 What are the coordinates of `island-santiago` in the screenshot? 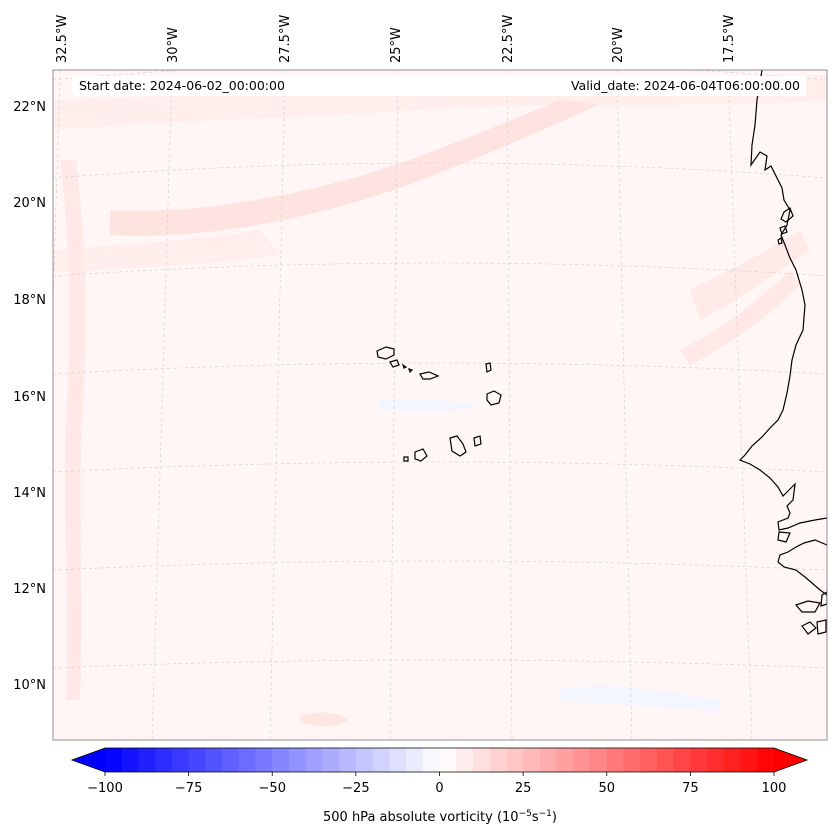 It's located at (458, 446).